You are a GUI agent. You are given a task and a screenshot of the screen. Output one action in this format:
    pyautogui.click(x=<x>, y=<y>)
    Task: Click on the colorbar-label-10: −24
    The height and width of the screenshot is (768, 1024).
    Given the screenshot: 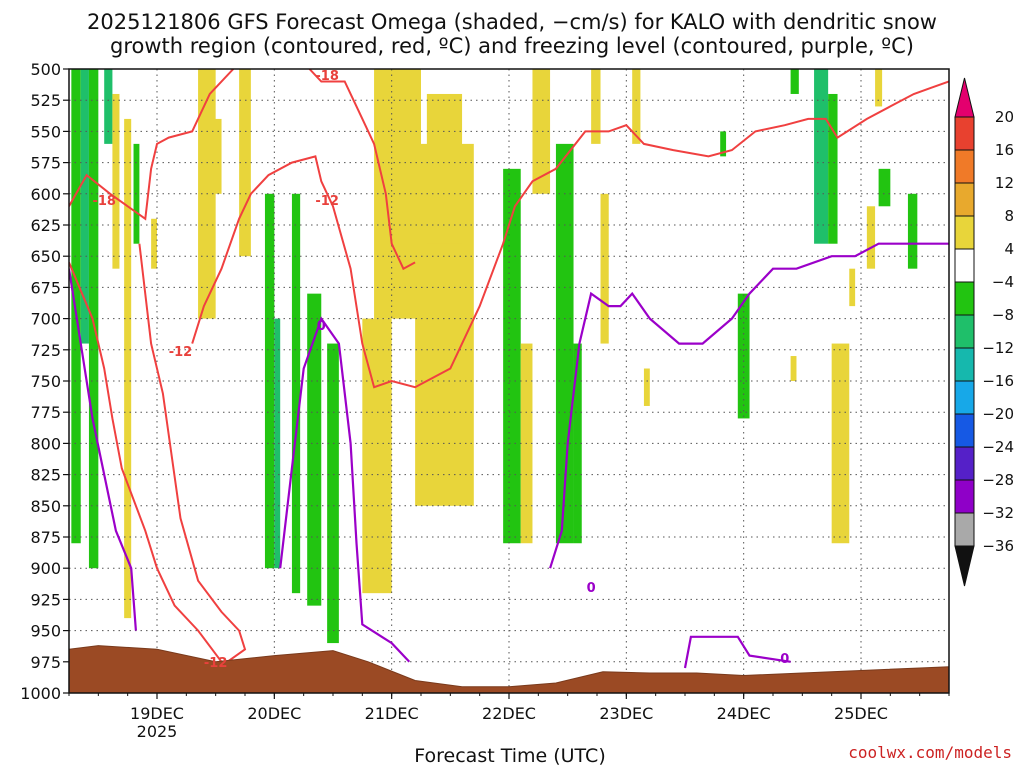 What is the action you would take?
    pyautogui.click(x=998, y=447)
    